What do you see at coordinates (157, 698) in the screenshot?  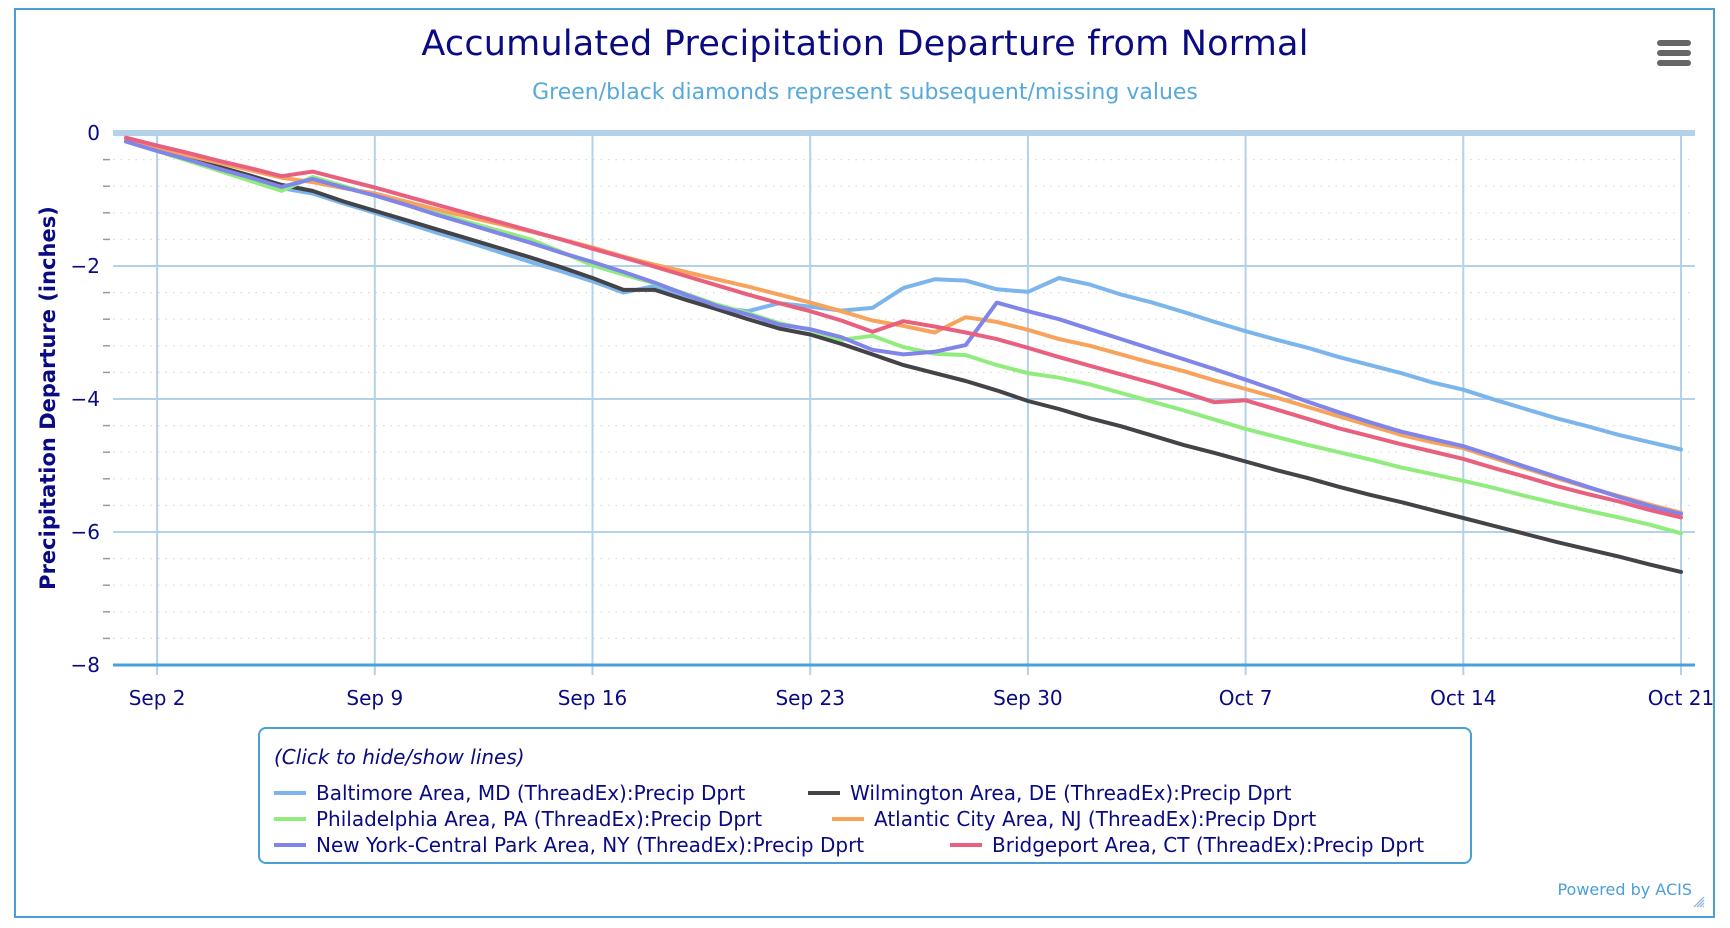 I see `x-tick-label: Sep 2` at bounding box center [157, 698].